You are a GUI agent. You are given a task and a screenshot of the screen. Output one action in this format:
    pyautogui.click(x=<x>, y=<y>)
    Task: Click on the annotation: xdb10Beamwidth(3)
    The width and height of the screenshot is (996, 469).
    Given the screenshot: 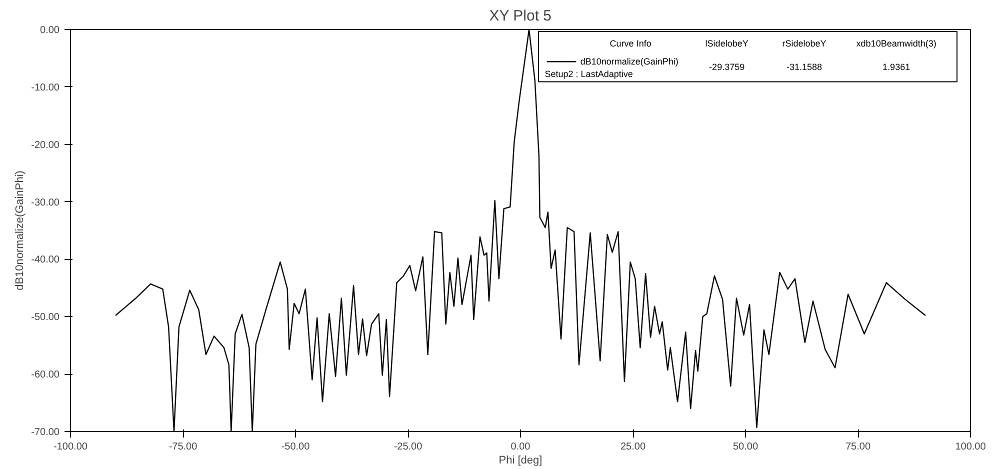 What is the action you would take?
    pyautogui.click(x=896, y=43)
    